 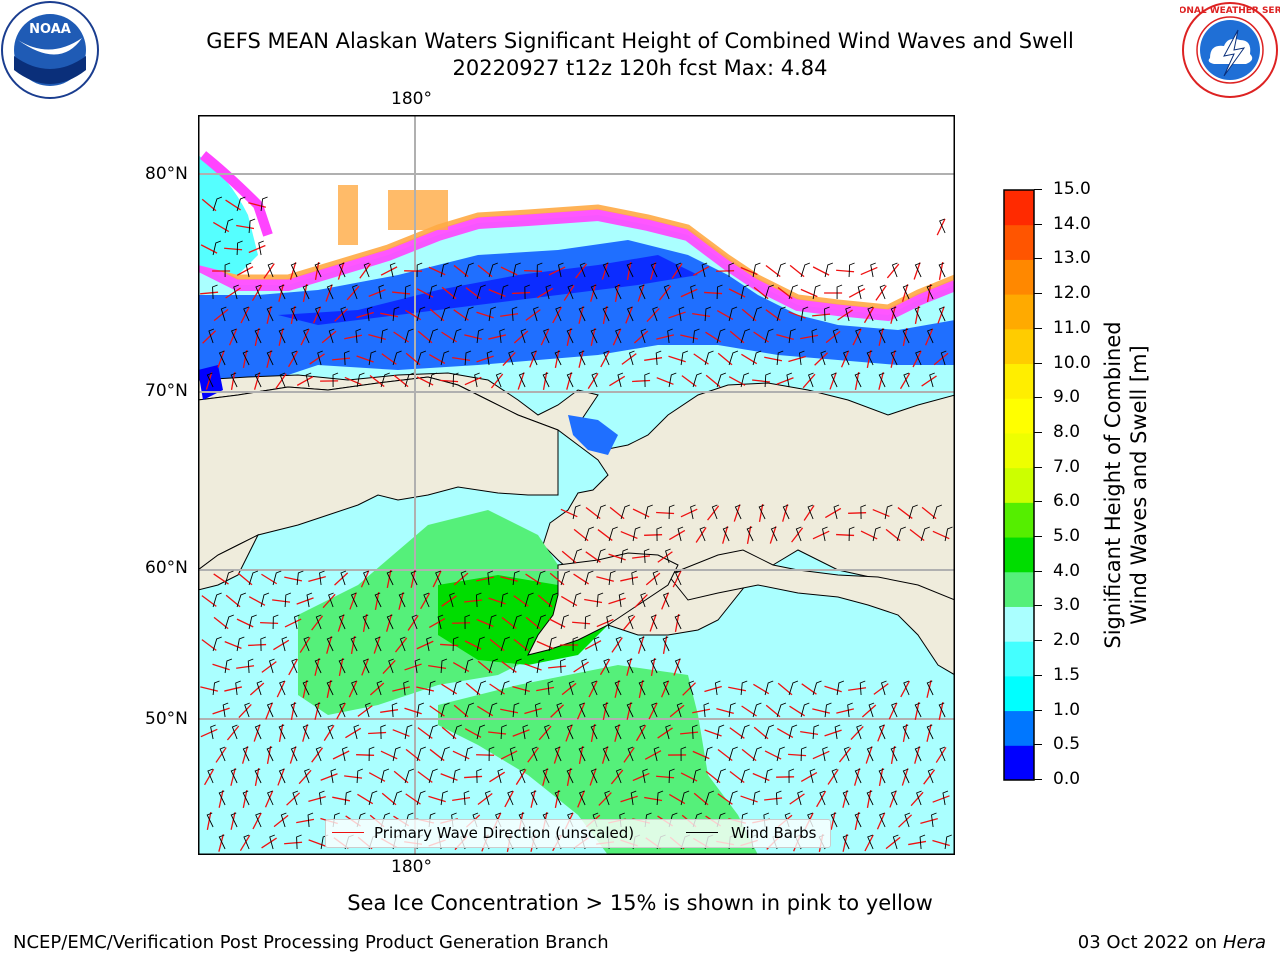 What do you see at coordinates (1072, 327) in the screenshot?
I see `colorbar-tick-label: 11.0` at bounding box center [1072, 327].